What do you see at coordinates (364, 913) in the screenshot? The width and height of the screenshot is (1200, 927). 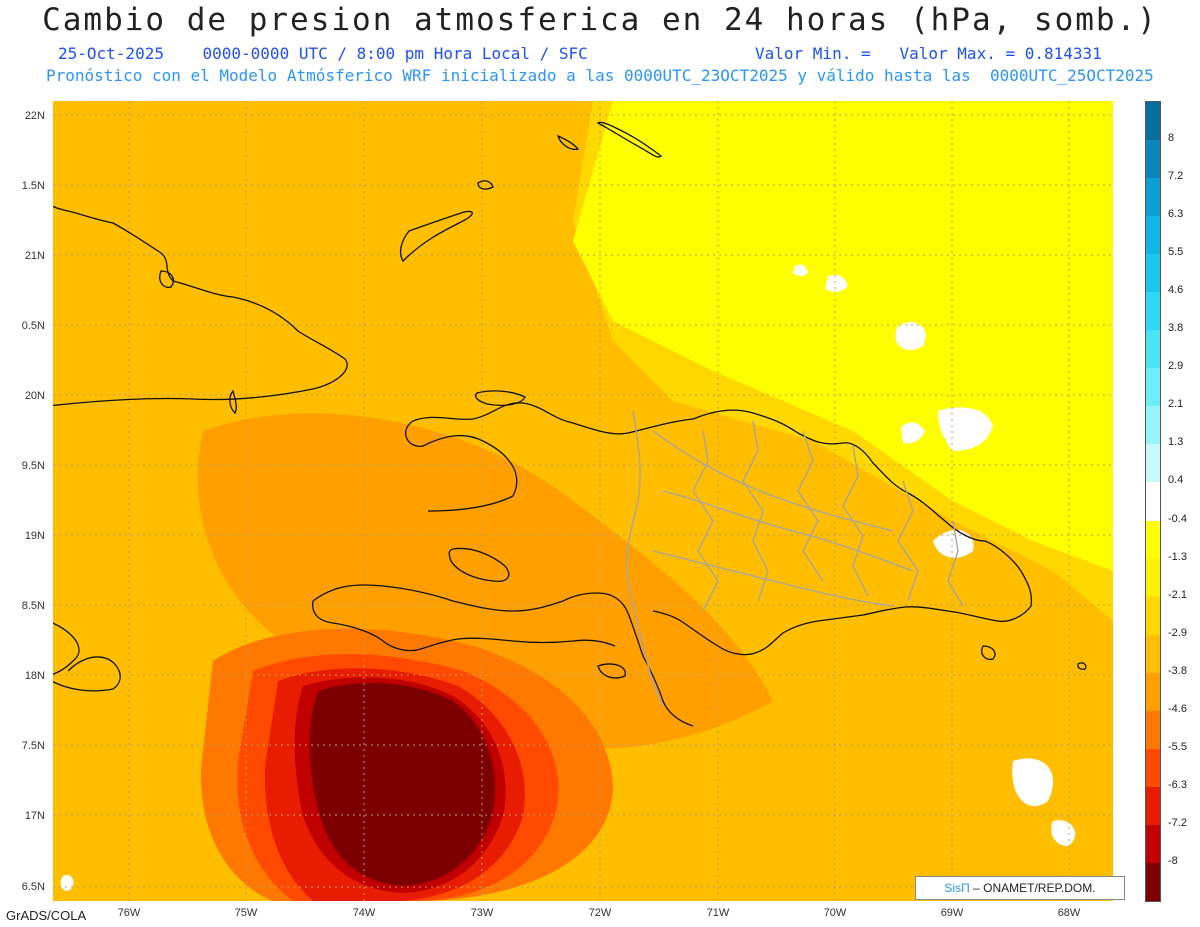 I see `lon-label: 74W` at bounding box center [364, 913].